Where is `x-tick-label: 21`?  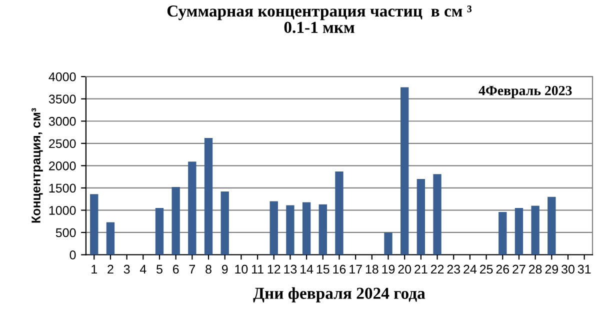 x-tick-label: 21 is located at coordinates (421, 269).